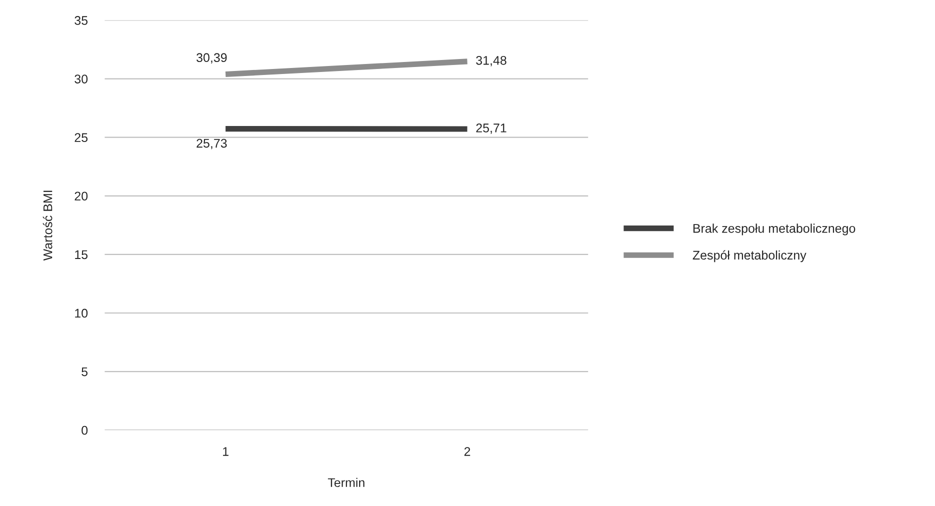  What do you see at coordinates (211, 58) in the screenshot?
I see `data-label: 30,39` at bounding box center [211, 58].